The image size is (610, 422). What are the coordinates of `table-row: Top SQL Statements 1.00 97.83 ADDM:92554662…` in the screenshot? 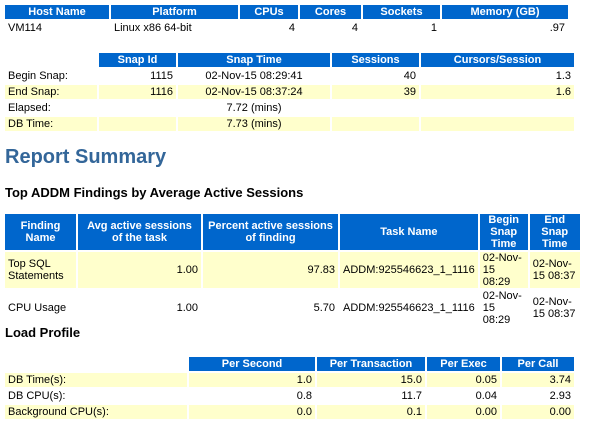 It's located at (292, 270).